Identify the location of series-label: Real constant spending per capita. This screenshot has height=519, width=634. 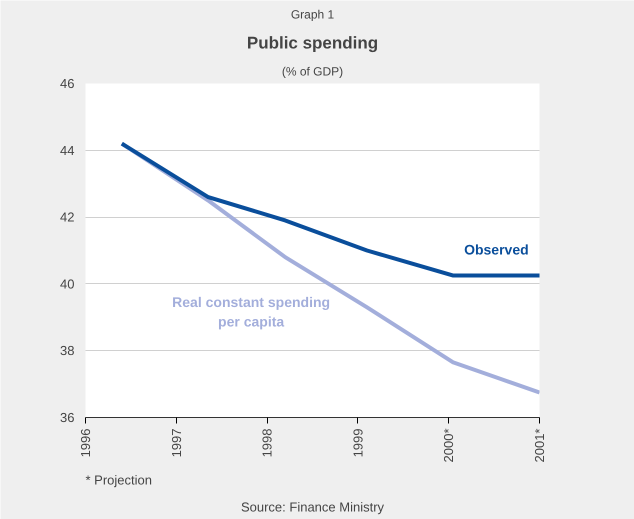
(251, 312).